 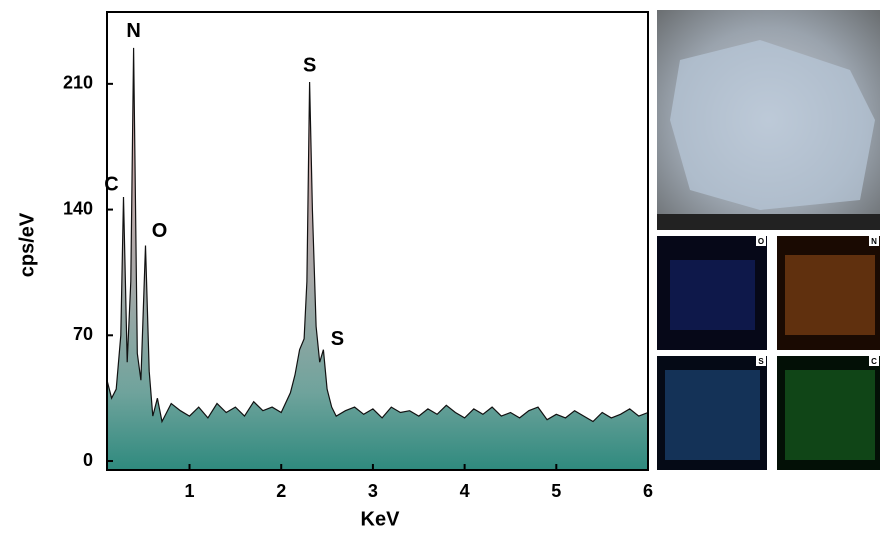 I want to click on x-tick-label: 2, so click(x=281, y=491).